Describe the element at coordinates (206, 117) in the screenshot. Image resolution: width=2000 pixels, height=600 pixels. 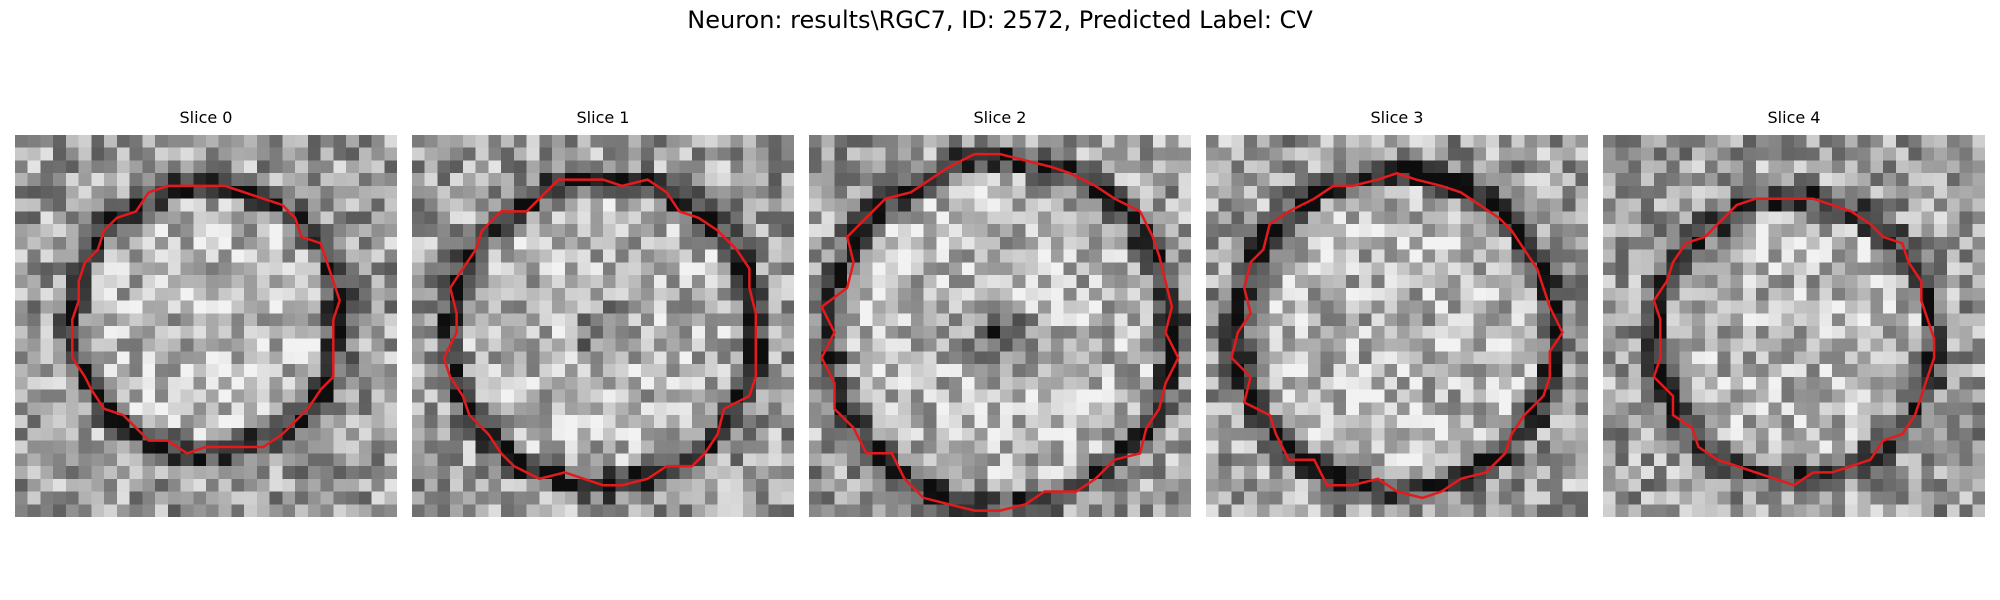
I see `slice-title: Slice 0` at that location.